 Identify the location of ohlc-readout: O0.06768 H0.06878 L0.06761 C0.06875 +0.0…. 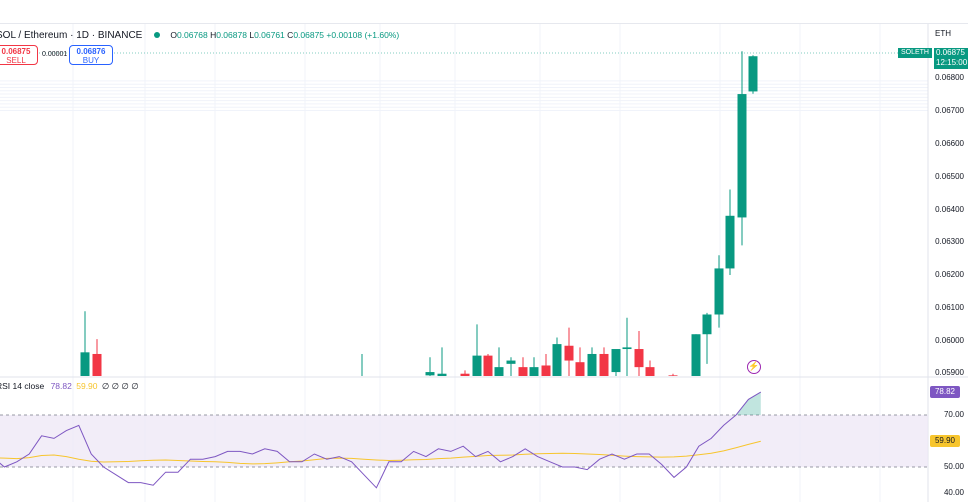
(285, 35).